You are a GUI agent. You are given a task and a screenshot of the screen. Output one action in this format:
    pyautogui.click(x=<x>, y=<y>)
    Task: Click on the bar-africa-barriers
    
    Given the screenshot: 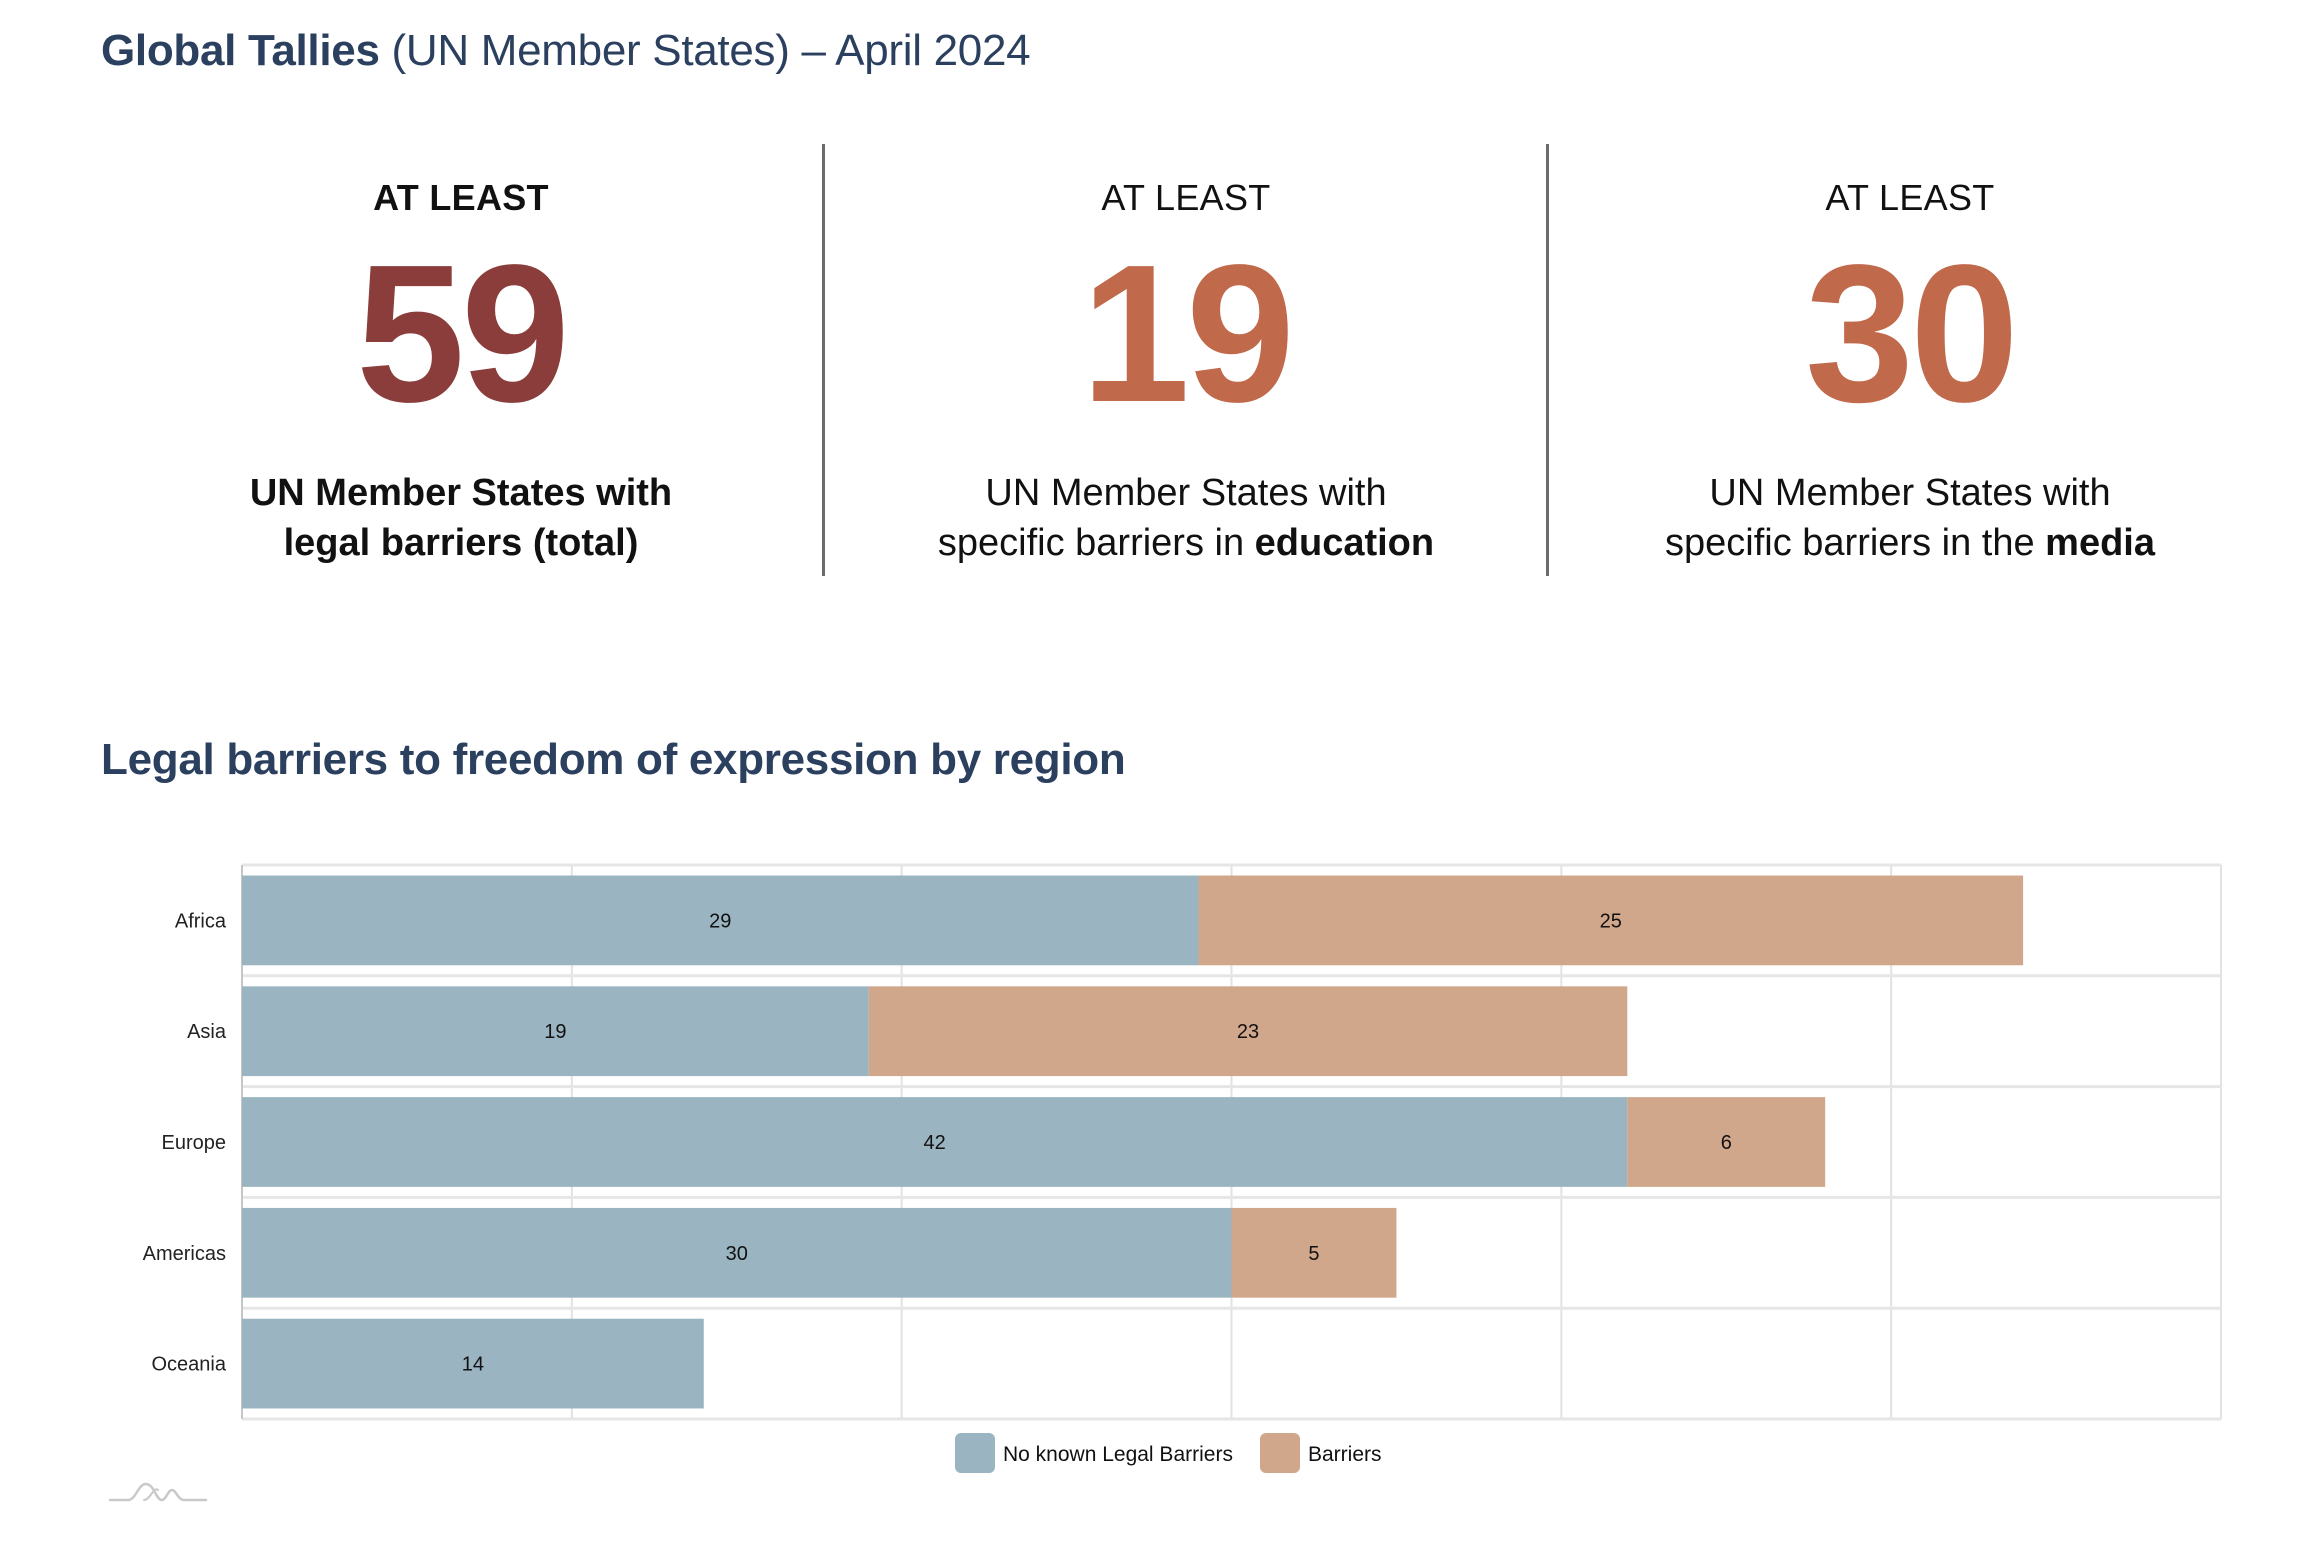 What is the action you would take?
    pyautogui.click(x=1611, y=920)
    